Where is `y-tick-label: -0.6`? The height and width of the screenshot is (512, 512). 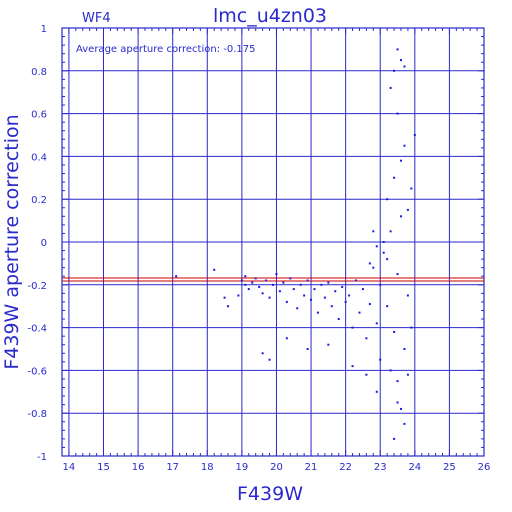
y-tick-label: -0.6 is located at coordinates (37, 371).